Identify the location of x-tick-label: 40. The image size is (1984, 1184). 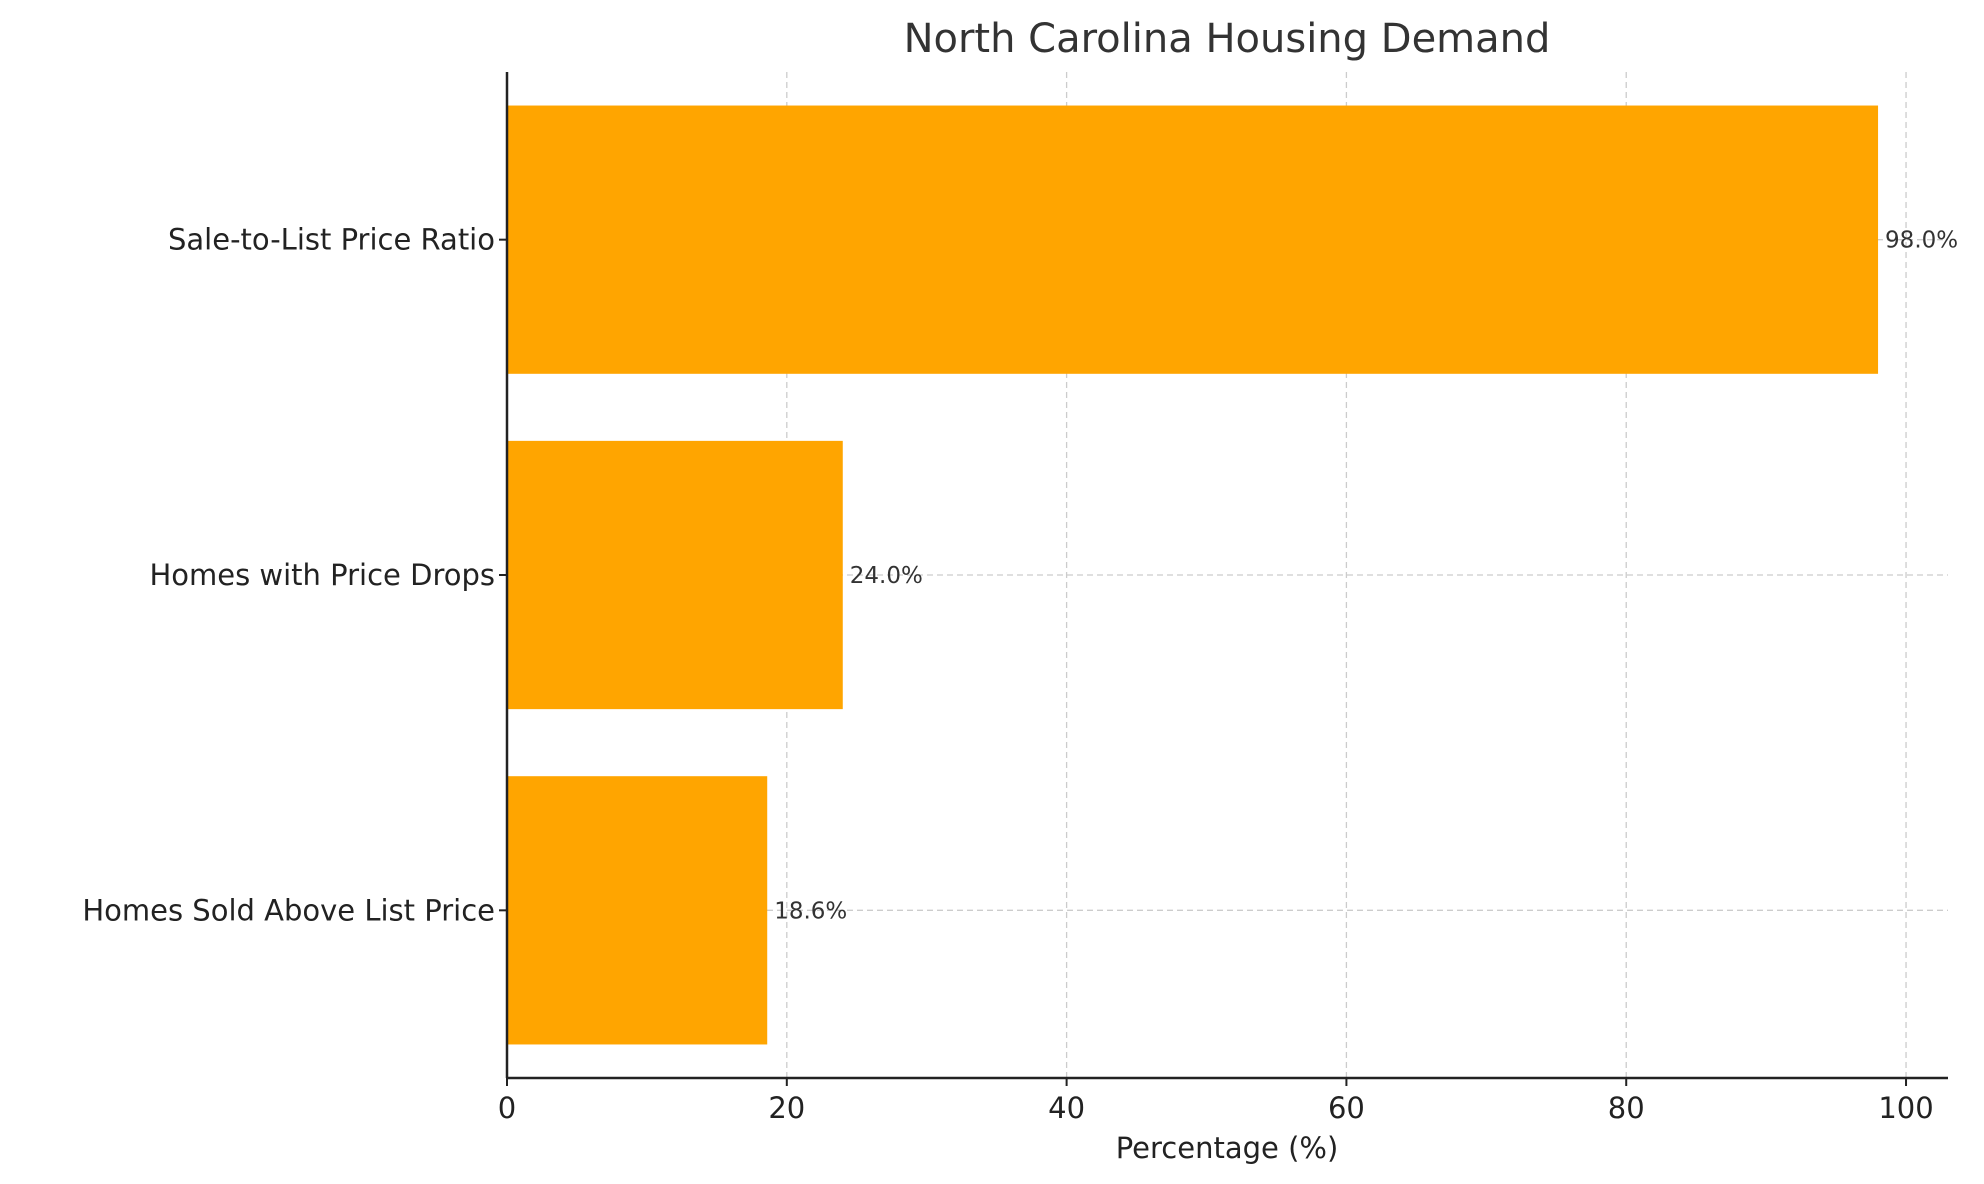
(1066, 1108).